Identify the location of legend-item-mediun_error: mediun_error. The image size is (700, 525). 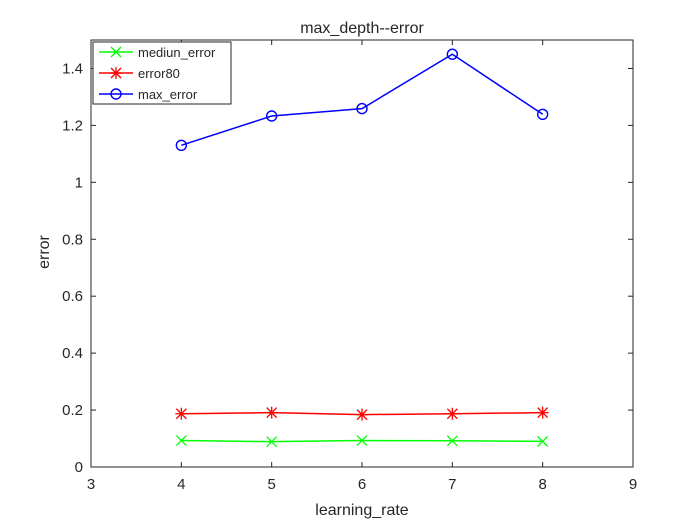
(157, 52).